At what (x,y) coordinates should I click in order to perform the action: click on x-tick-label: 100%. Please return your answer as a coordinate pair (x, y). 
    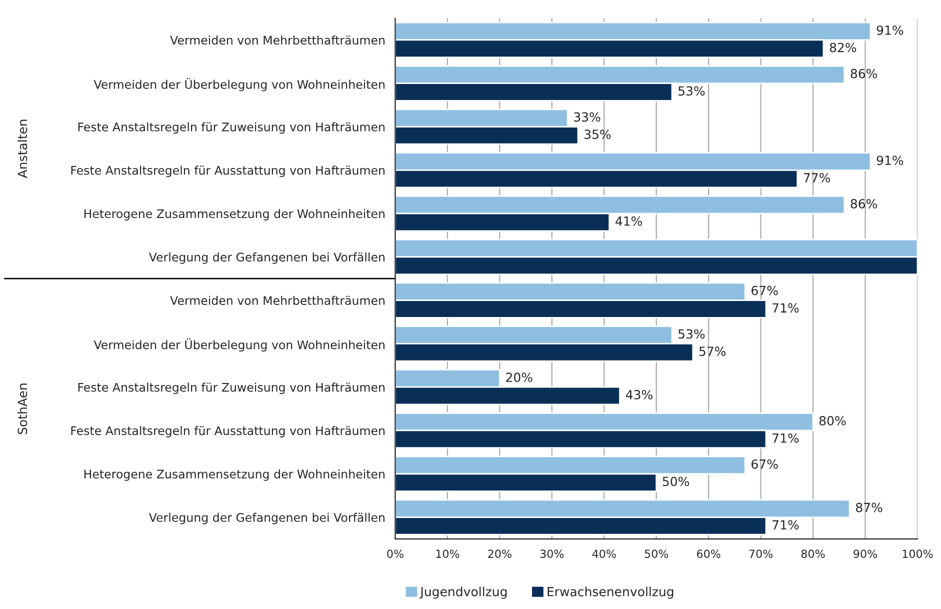
    Looking at the image, I should click on (917, 554).